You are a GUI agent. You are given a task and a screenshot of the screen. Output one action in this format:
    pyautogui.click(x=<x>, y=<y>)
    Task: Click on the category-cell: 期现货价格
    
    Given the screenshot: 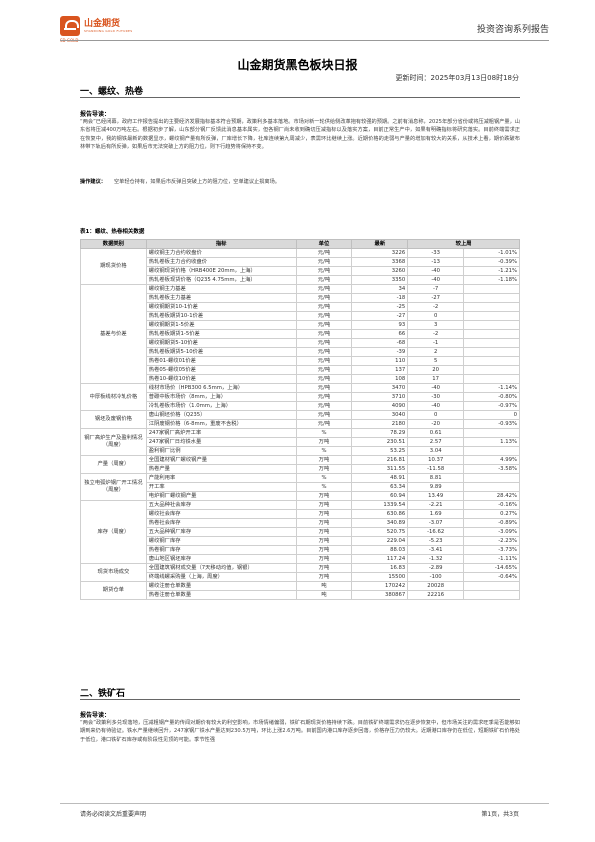 What is the action you would take?
    pyautogui.click(x=113, y=266)
    